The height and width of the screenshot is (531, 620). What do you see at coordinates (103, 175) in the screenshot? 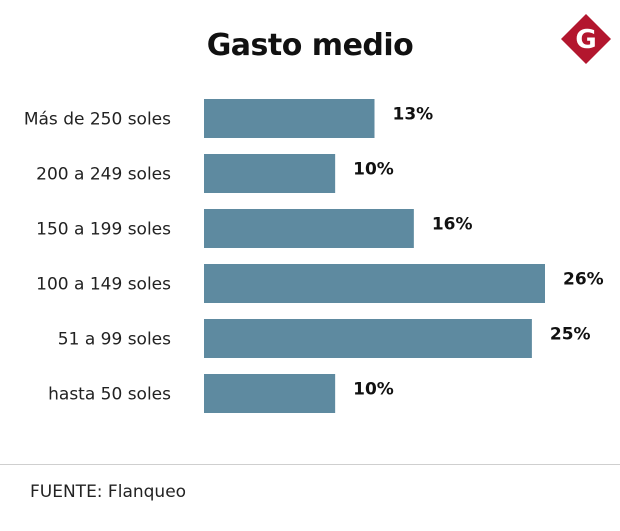
I see `category-label: 200 a 249 soles` at bounding box center [103, 175].